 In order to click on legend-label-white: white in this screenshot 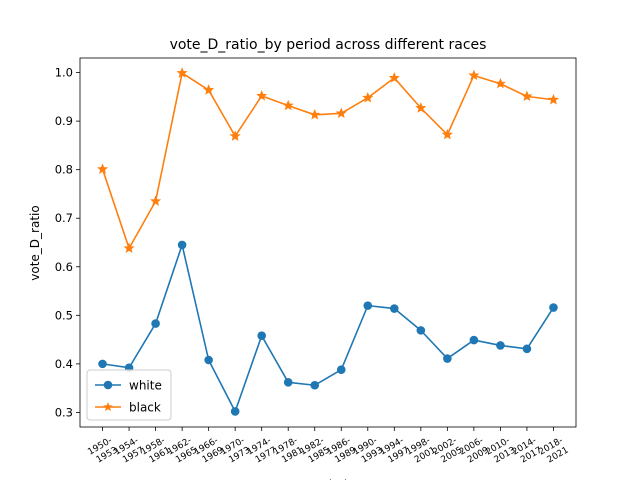, I will do `click(145, 386)`.